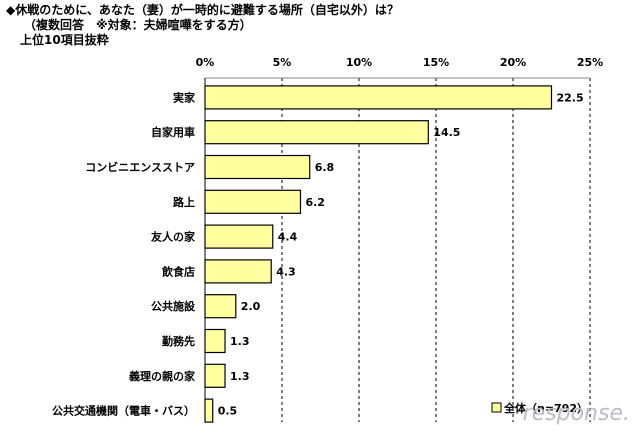 The image size is (640, 432). Describe the element at coordinates (202, 10) in the screenshot. I see `chart-title: ◆休戦のために、あなた（妻）が一時的に避難する場所（自宅以外）は？` at that location.